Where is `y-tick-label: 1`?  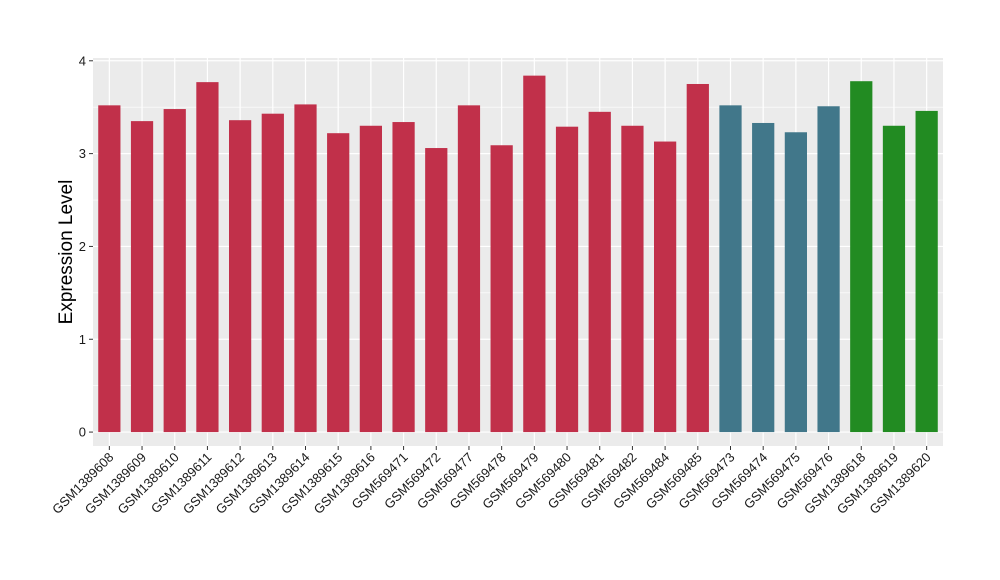
y-tick-label: 1 is located at coordinates (82, 339).